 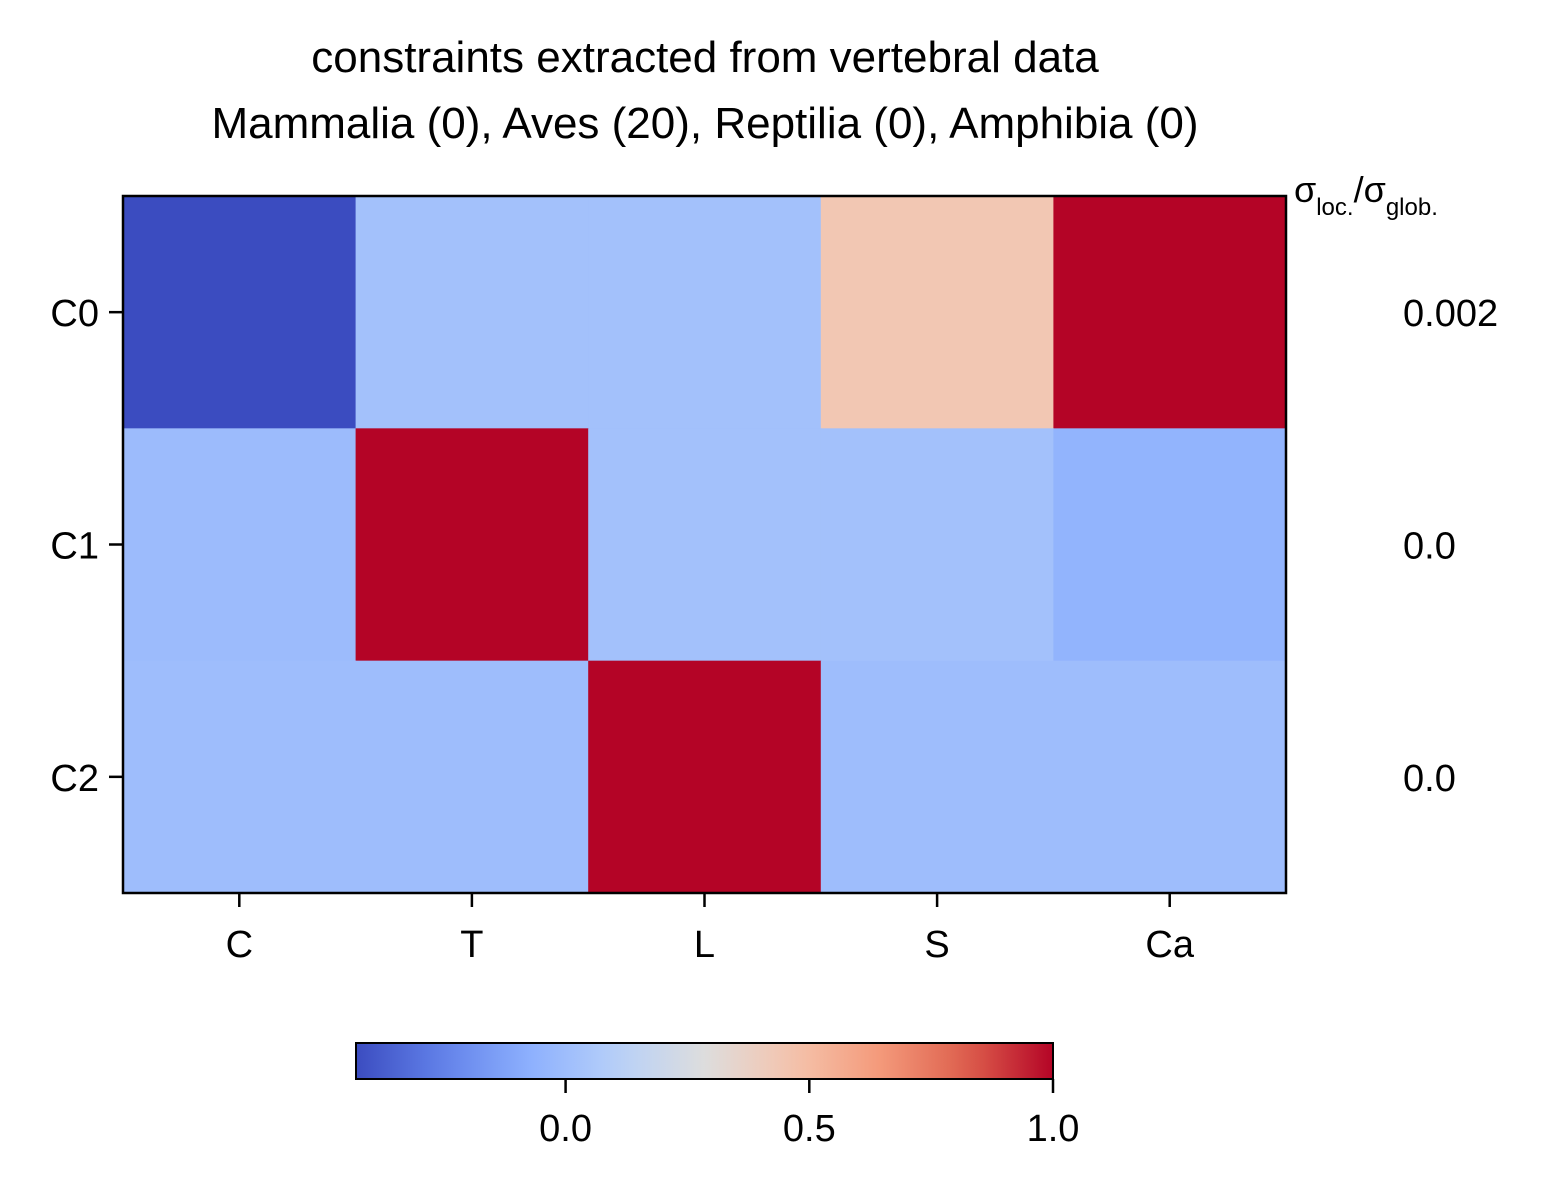 I want to click on ratio-header-loc-sub: loc., so click(x=1334, y=207).